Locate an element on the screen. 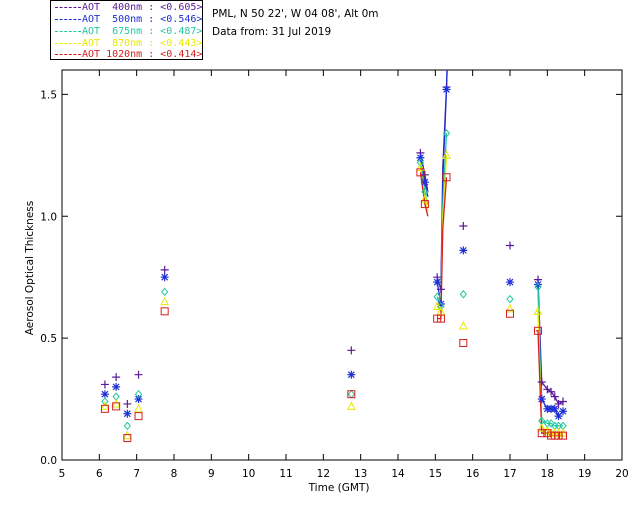 Image resolution: width=640 pixels, height=512 pixels. x-tick-label: 9 is located at coordinates (211, 474).